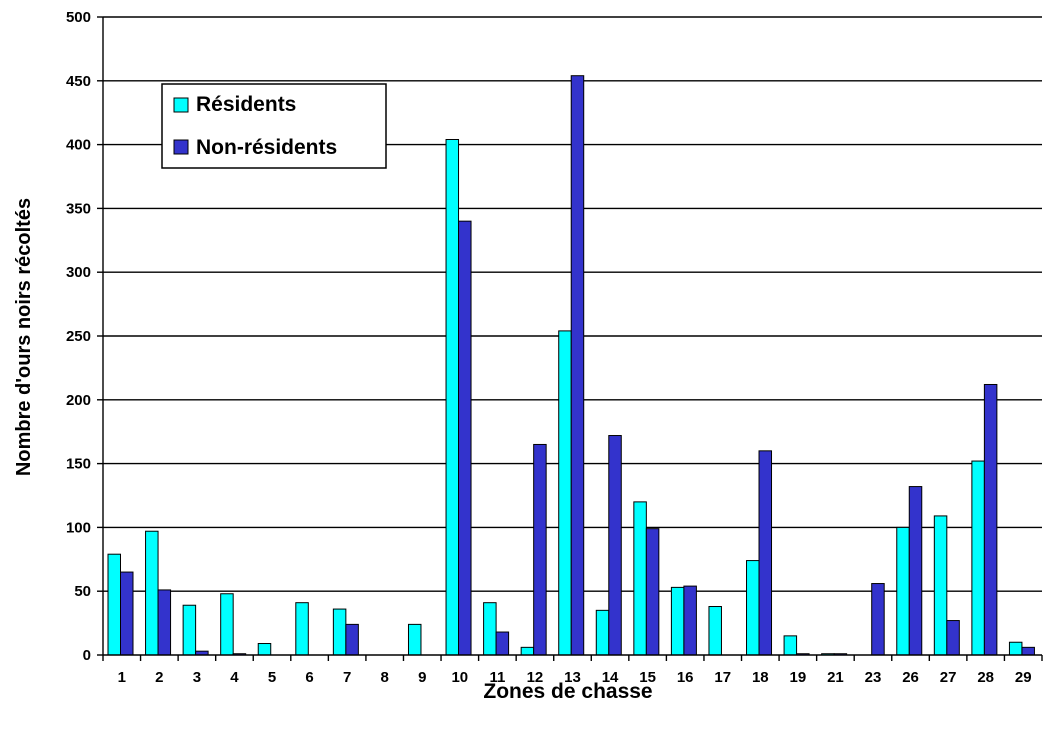 The width and height of the screenshot is (1050, 739). I want to click on x-tick-label: 26, so click(910, 677).